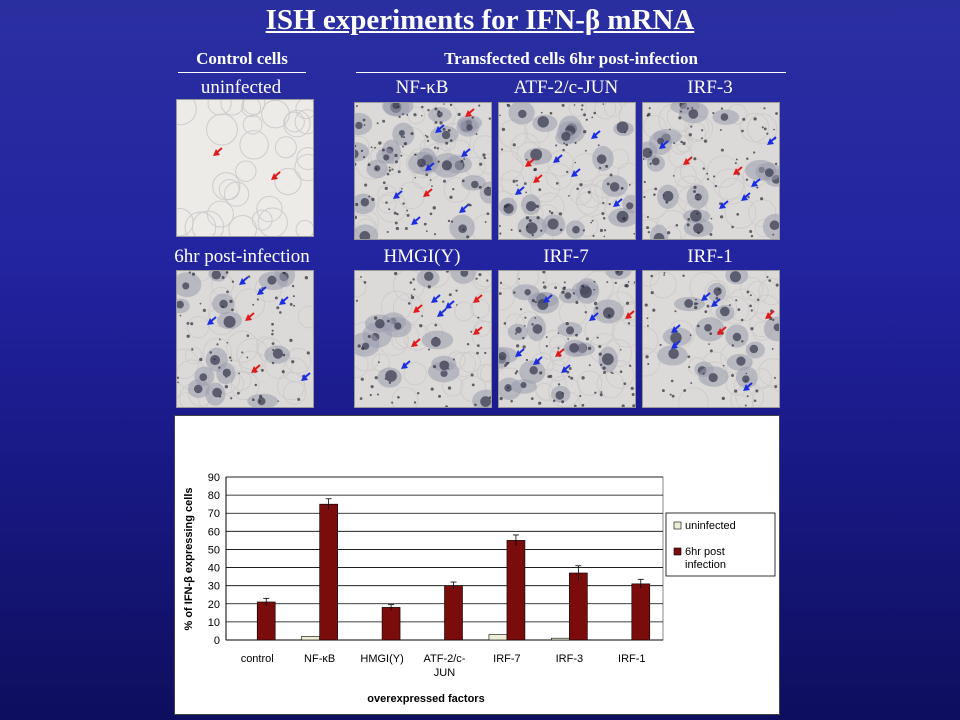  I want to click on label-nfkb: NF-κB, so click(422, 87).